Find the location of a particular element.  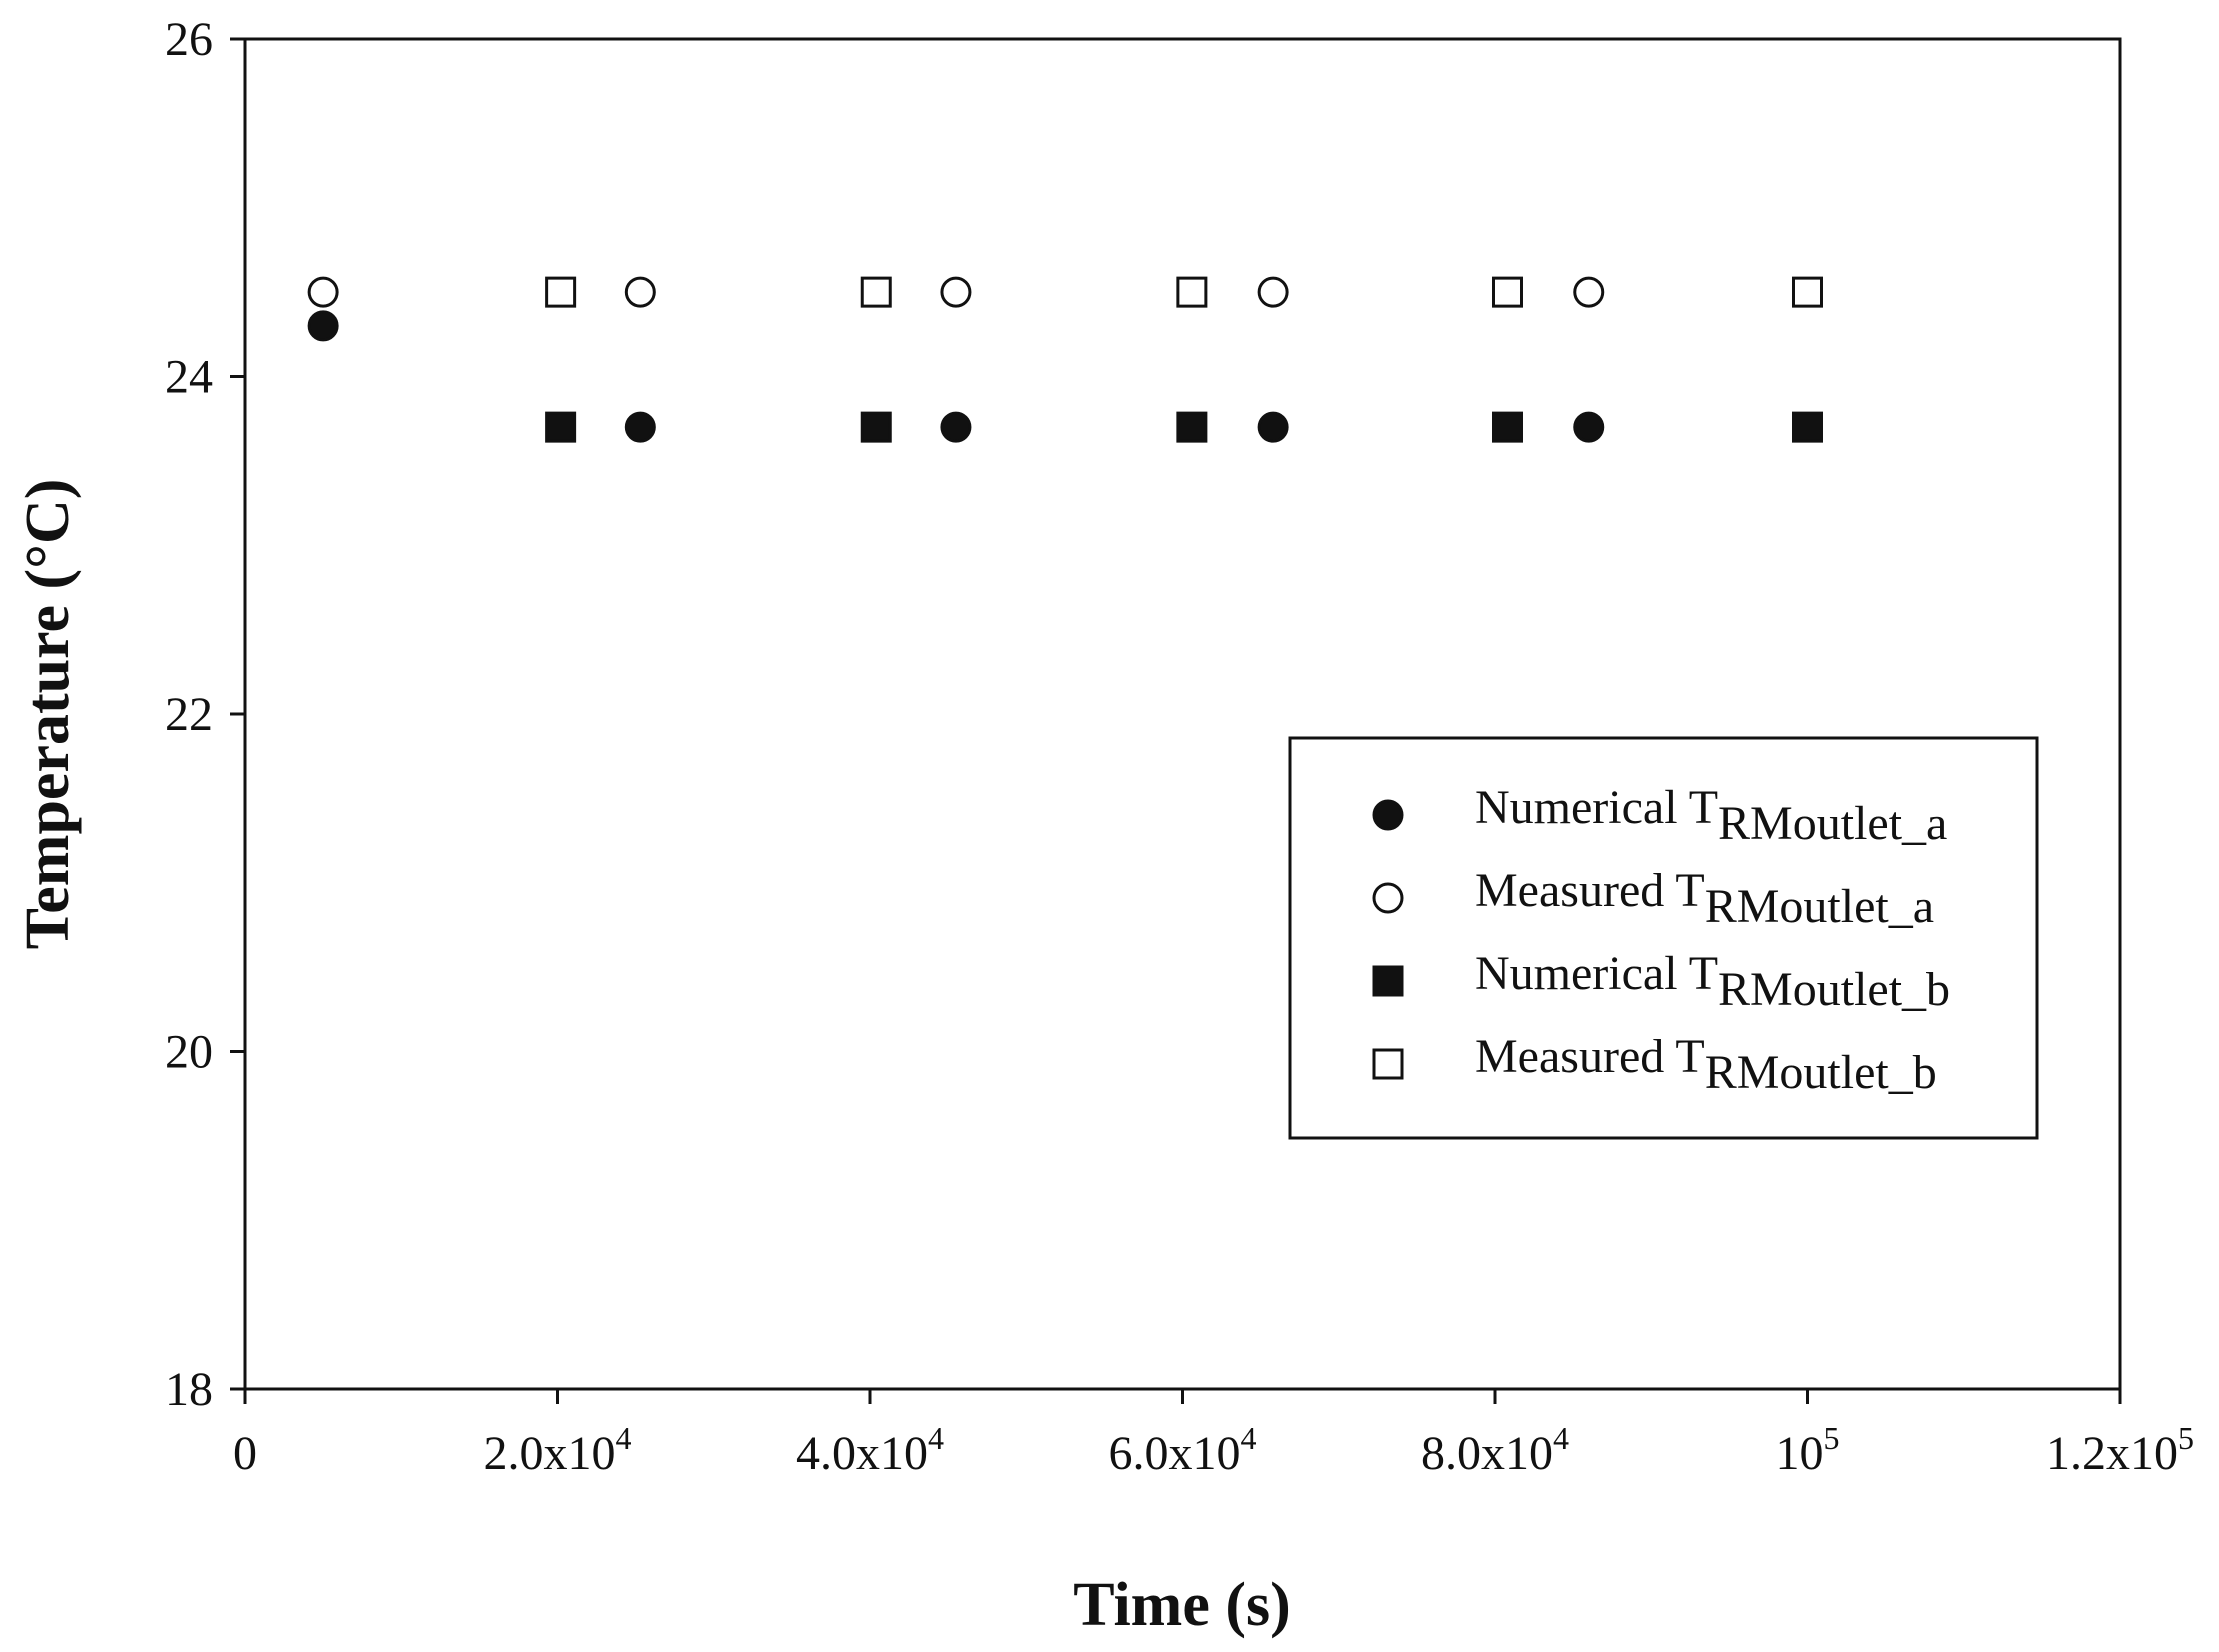

legend-box is located at coordinates (1663, 938).